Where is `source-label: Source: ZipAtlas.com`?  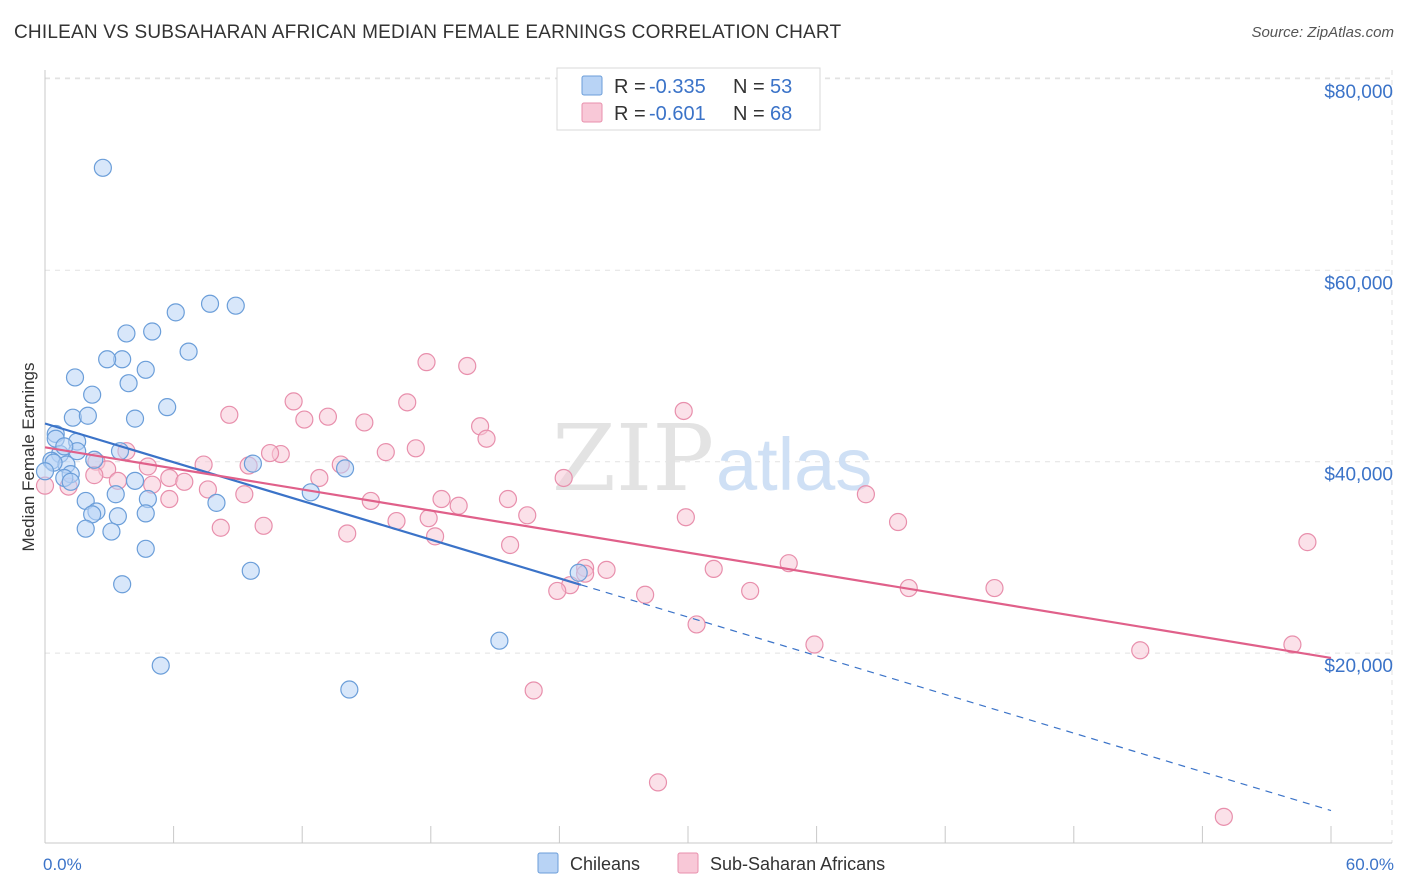
source-label: Source: ZipAtlas.com is located at coordinates (1322, 32).